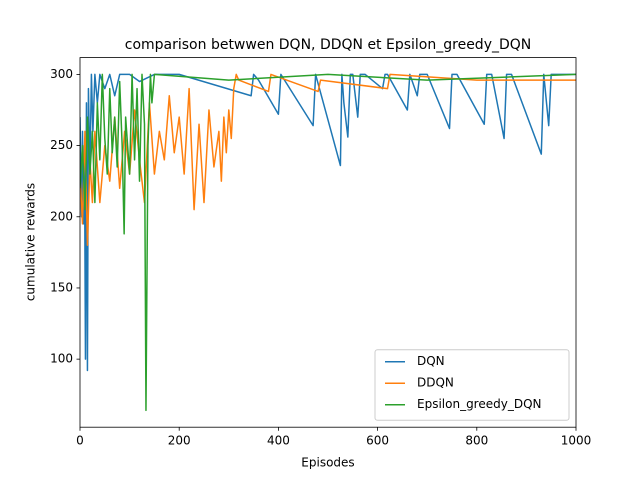  I want to click on legend-label: DQN, so click(431, 361).